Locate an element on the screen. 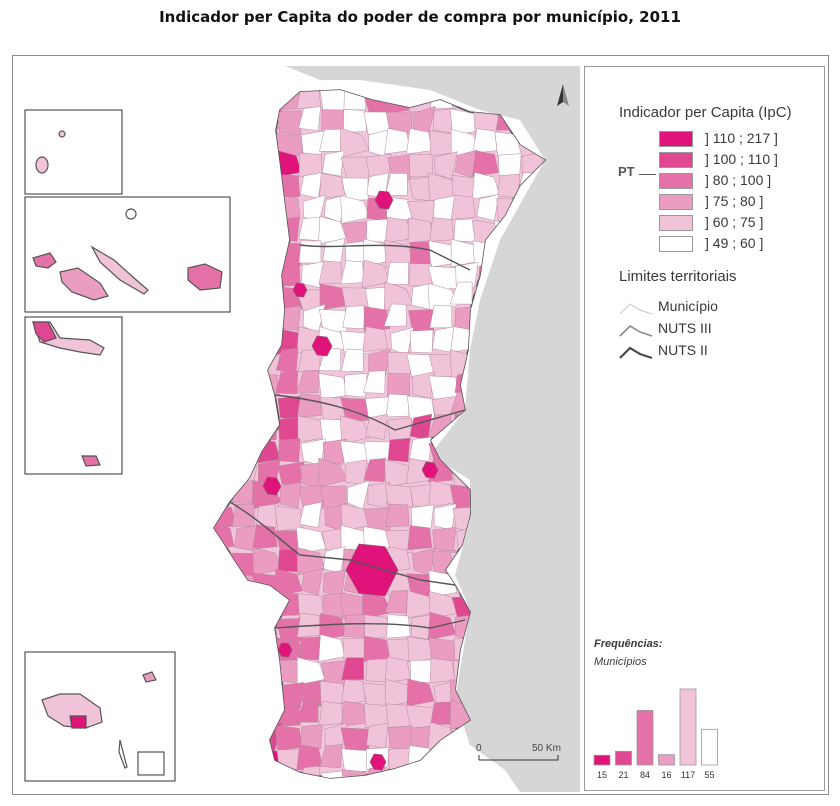 The image size is (840, 806). scale-start: 0 is located at coordinates (479, 748).